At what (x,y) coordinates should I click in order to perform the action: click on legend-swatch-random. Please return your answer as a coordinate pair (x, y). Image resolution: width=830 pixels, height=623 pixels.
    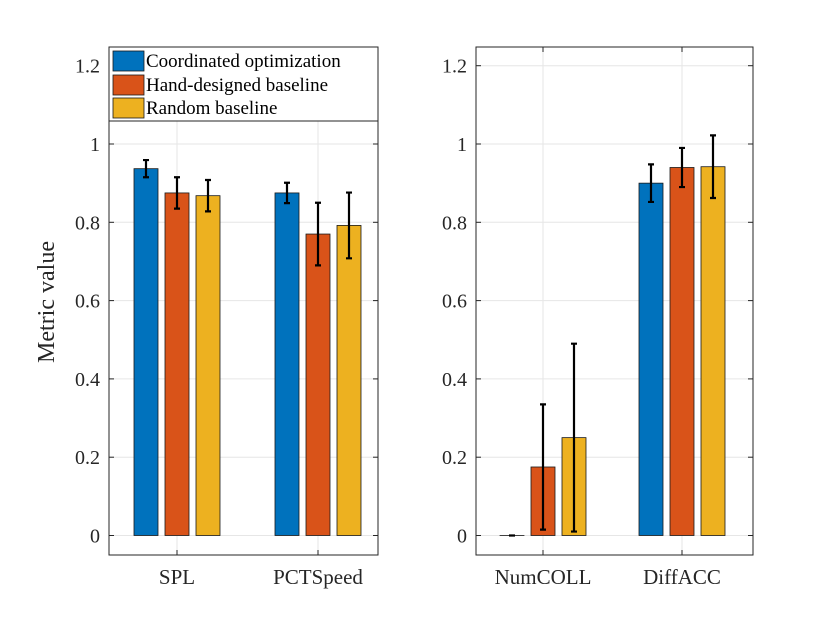
    Looking at the image, I should click on (128, 108).